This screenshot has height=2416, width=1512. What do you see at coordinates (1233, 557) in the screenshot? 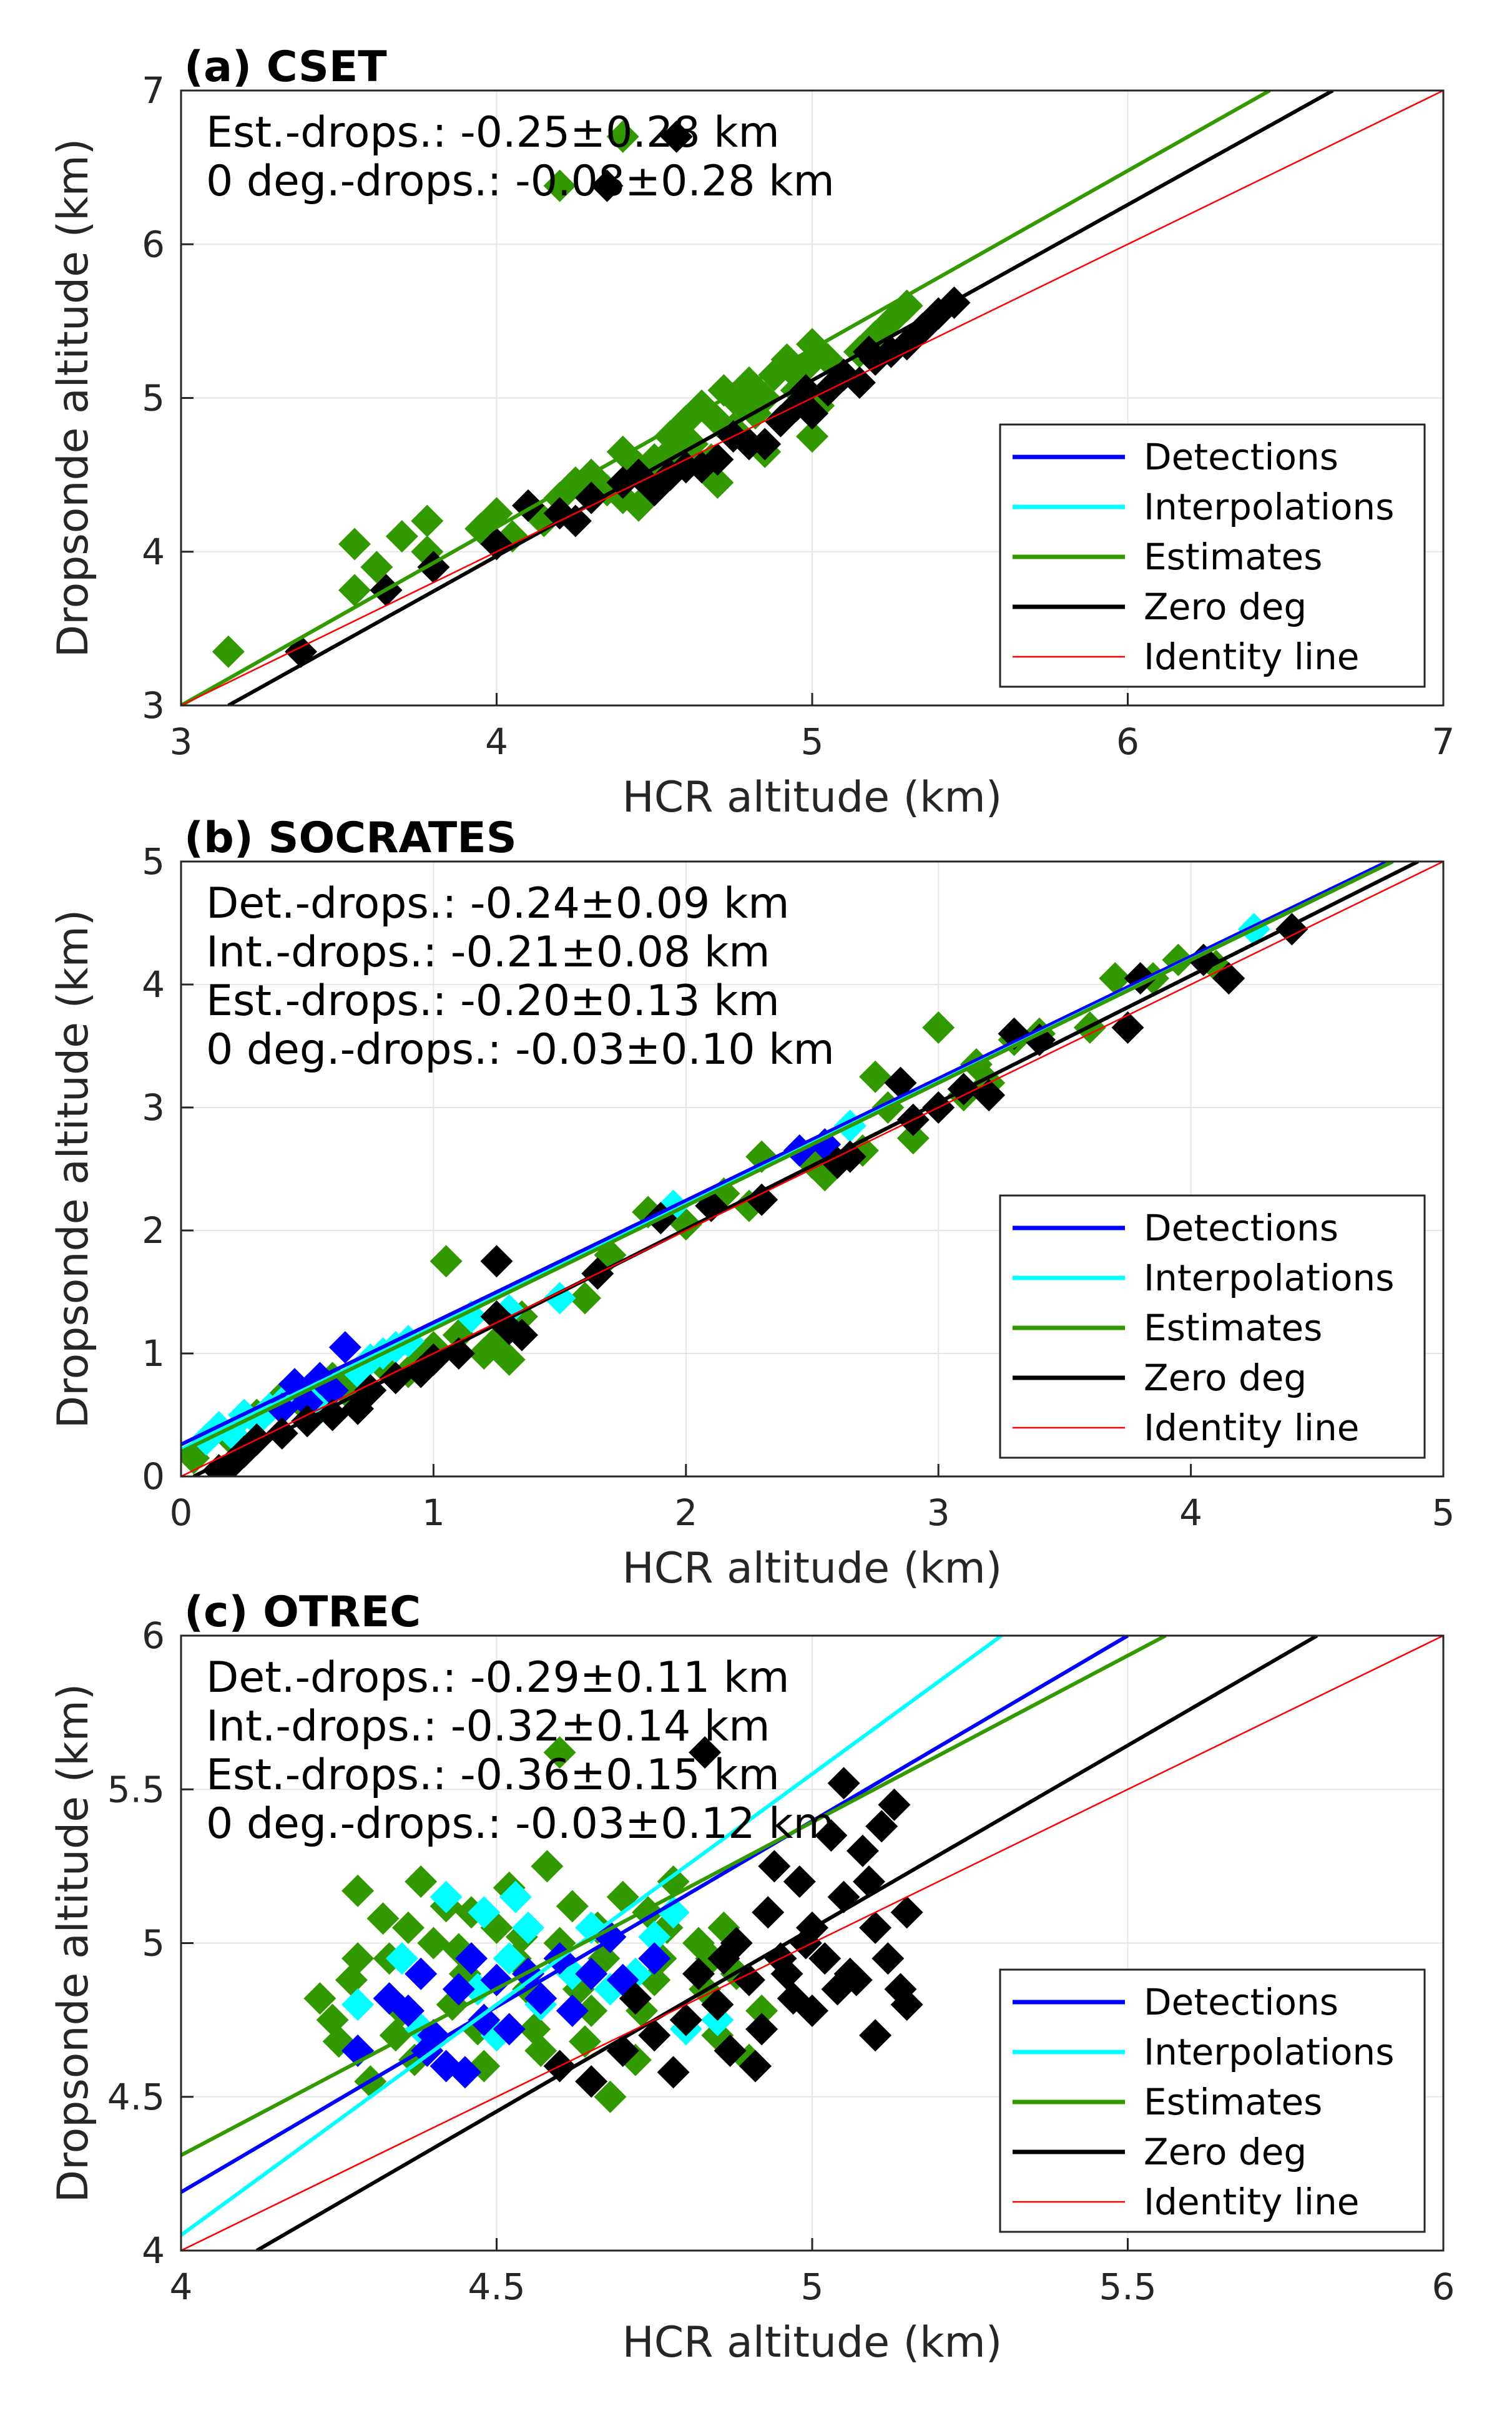
I see `legend-label: Estimates` at bounding box center [1233, 557].